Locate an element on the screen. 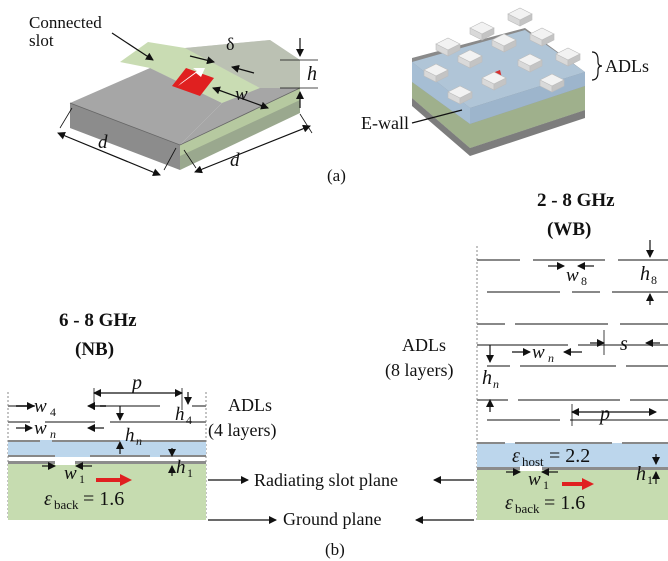  plane-labels: Radiating slot plane Ground plane is located at coordinates (341, 499).